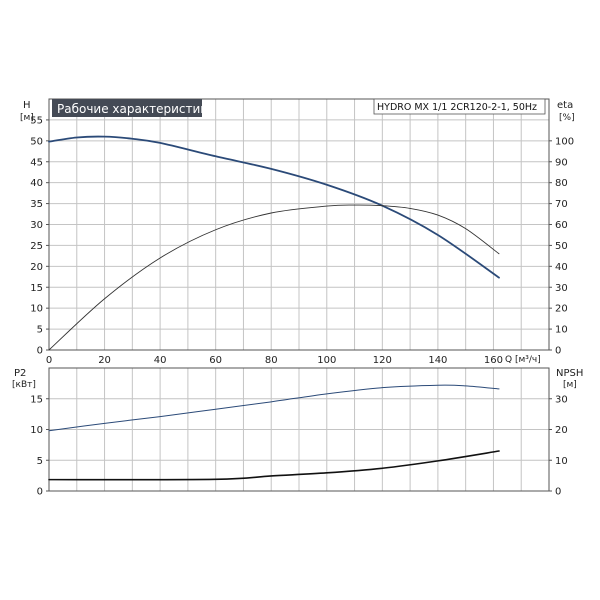 Image resolution: width=600 pixels, height=600 pixels. Describe the element at coordinates (36, 267) in the screenshot. I see `top-left-tick-label: 20` at that location.